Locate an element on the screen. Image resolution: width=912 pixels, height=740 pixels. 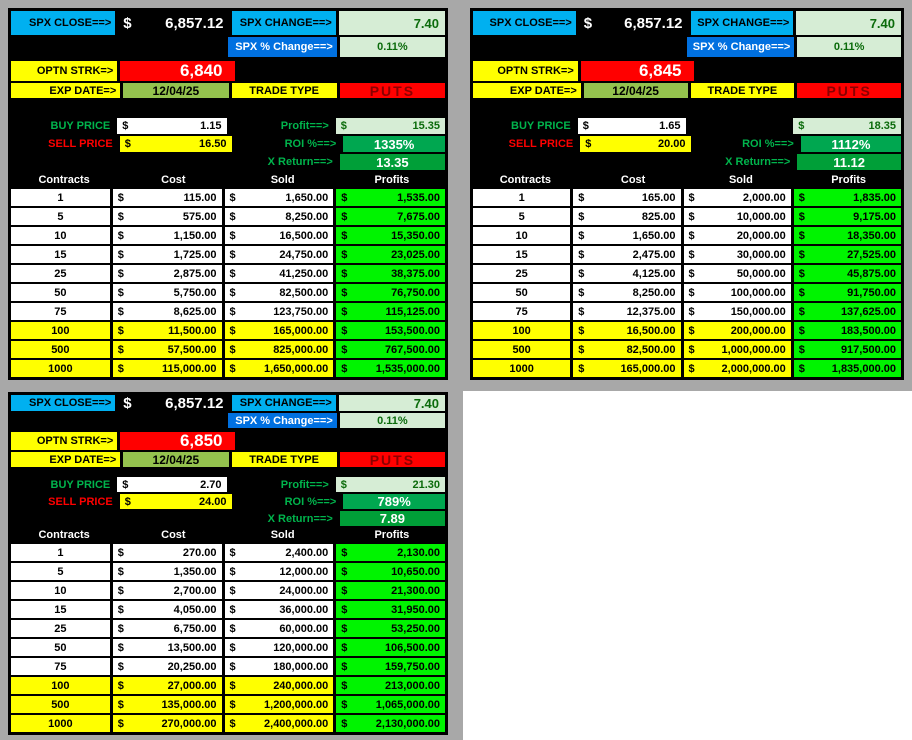
profits-cell: $106,500.00 is located at coordinates (390, 647).